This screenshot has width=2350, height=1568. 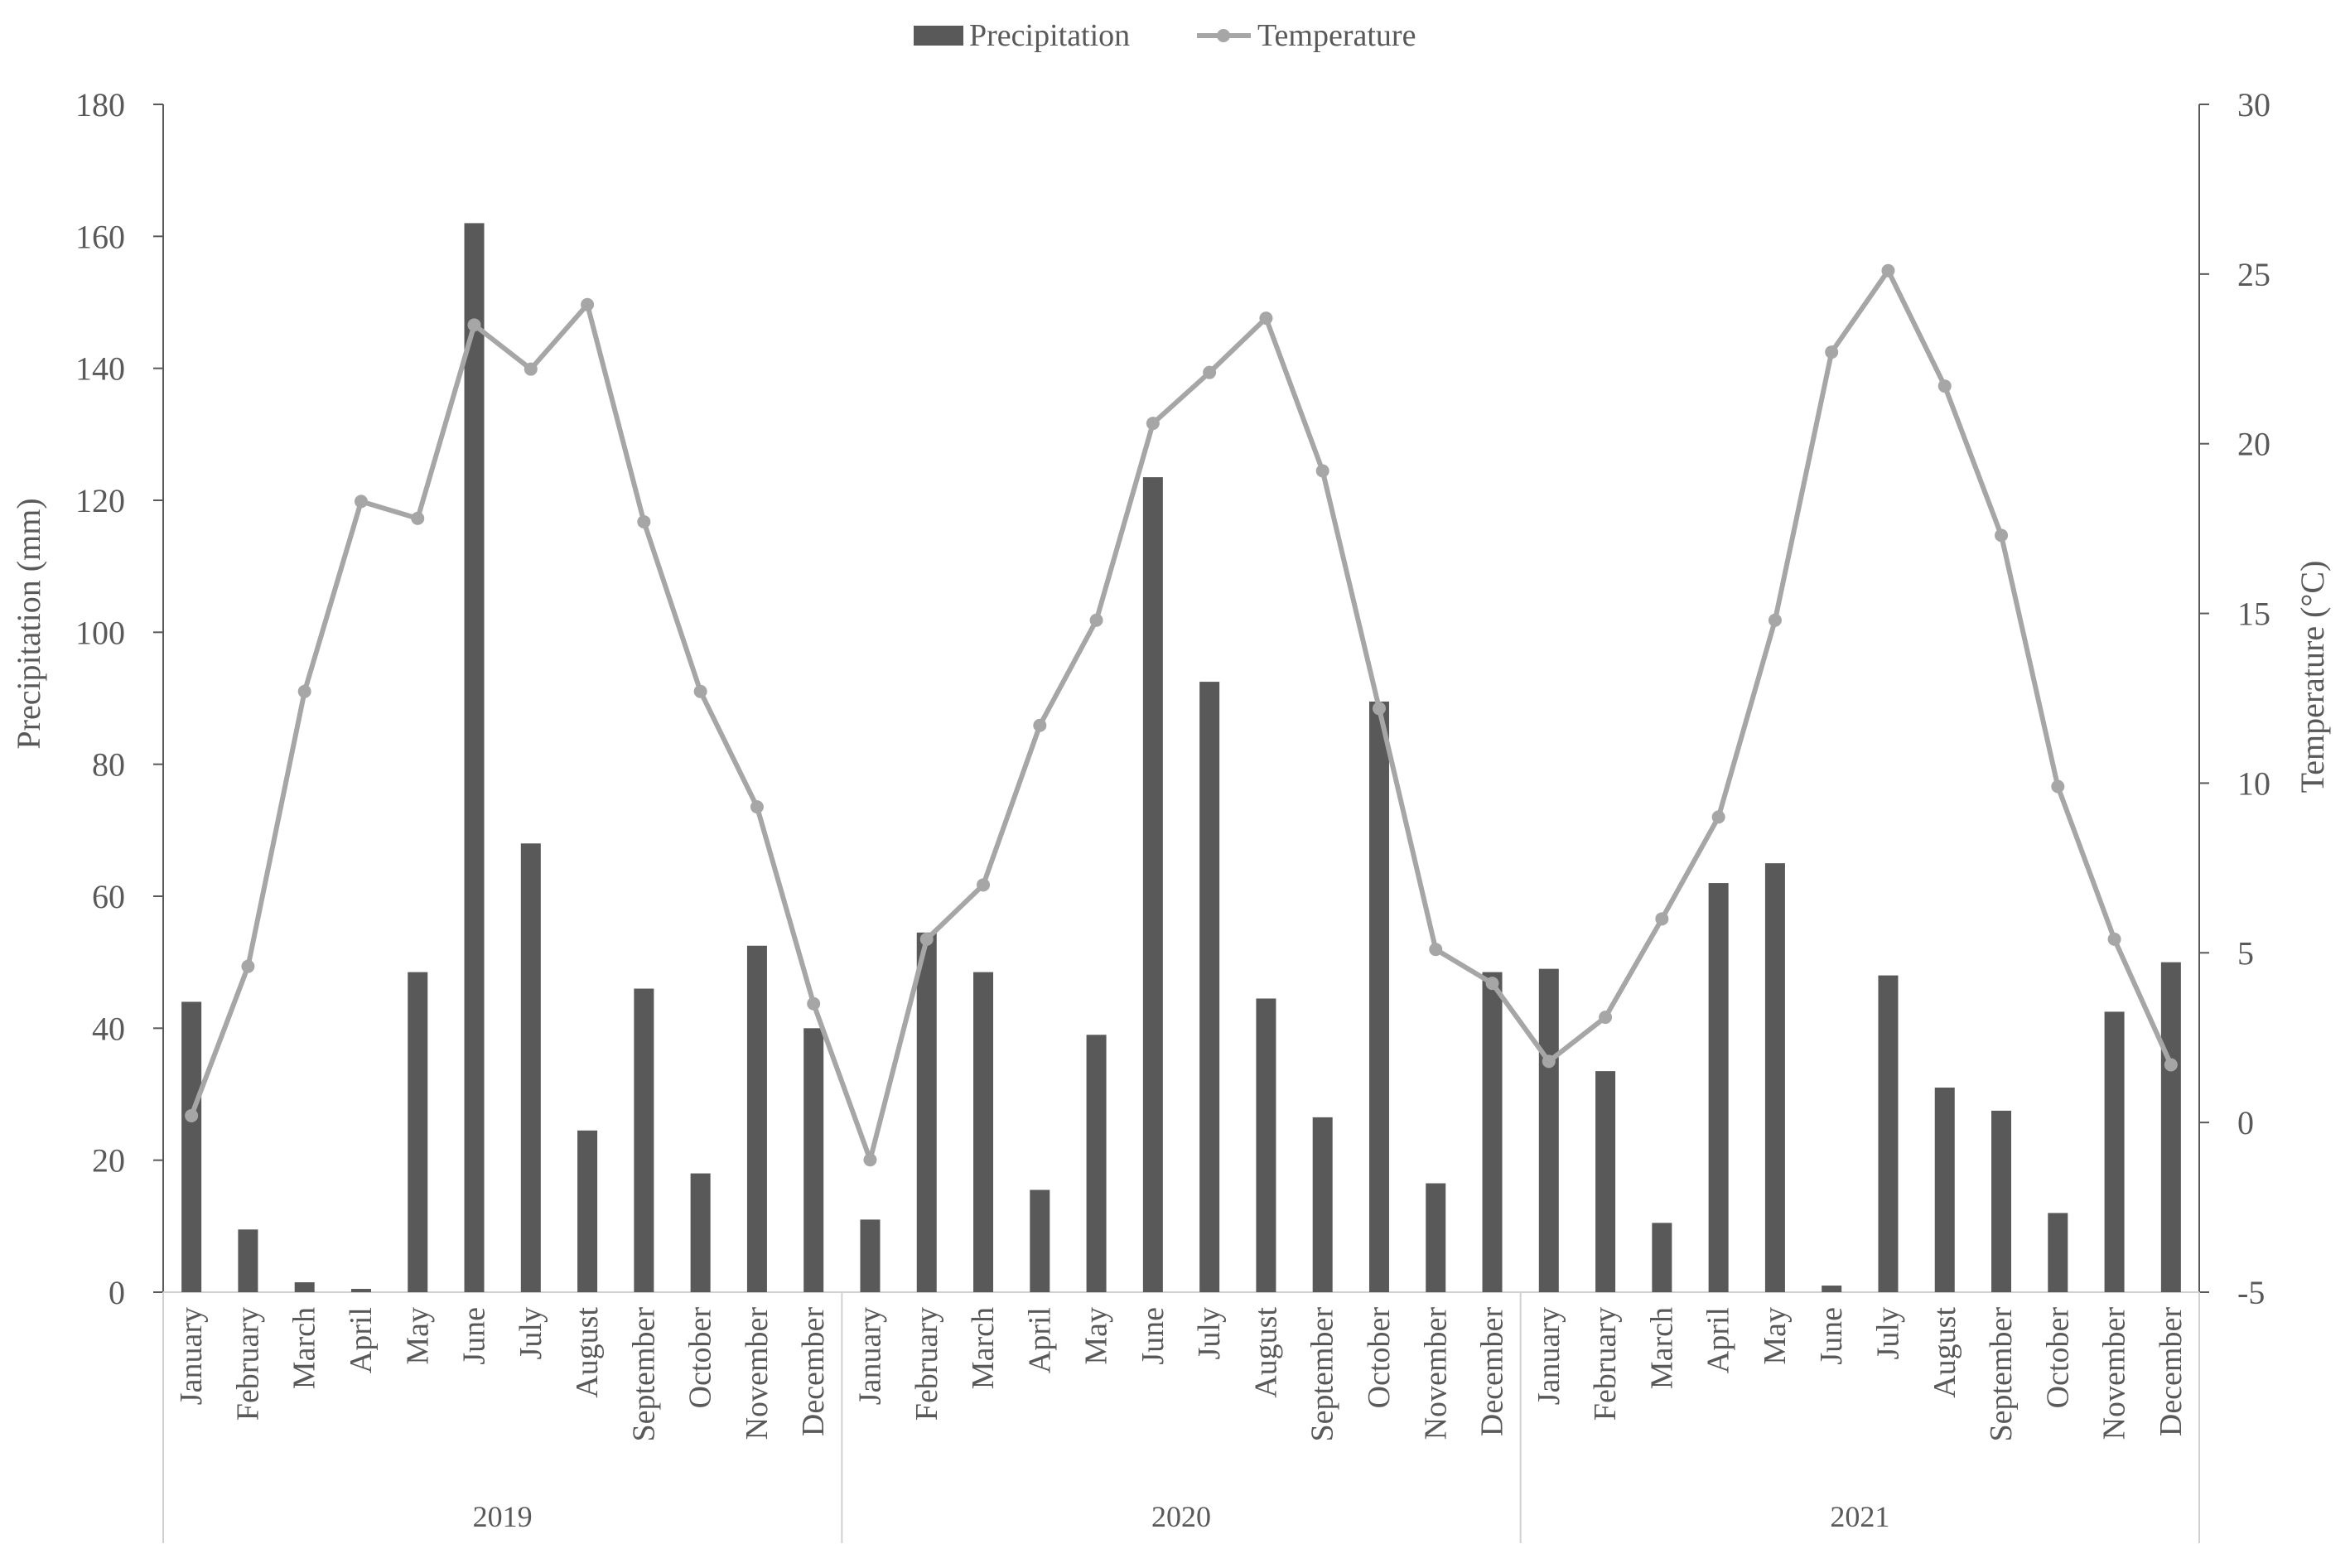 What do you see at coordinates (1181, 1516) in the screenshot?
I see `year-label: 2020` at bounding box center [1181, 1516].